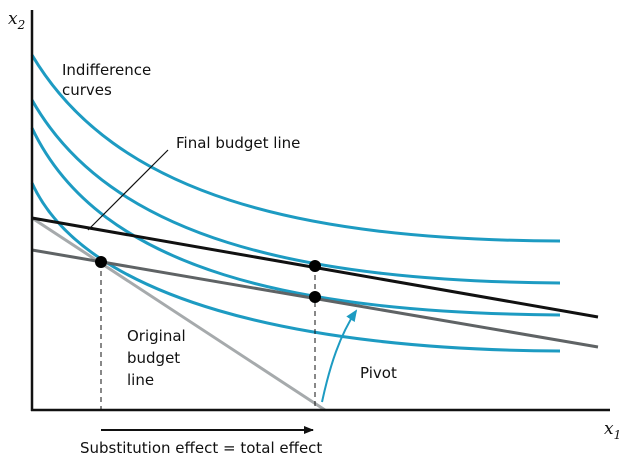 The image size is (623, 458). Describe the element at coordinates (339, 356) in the screenshot. I see `pivot-arrow` at that location.